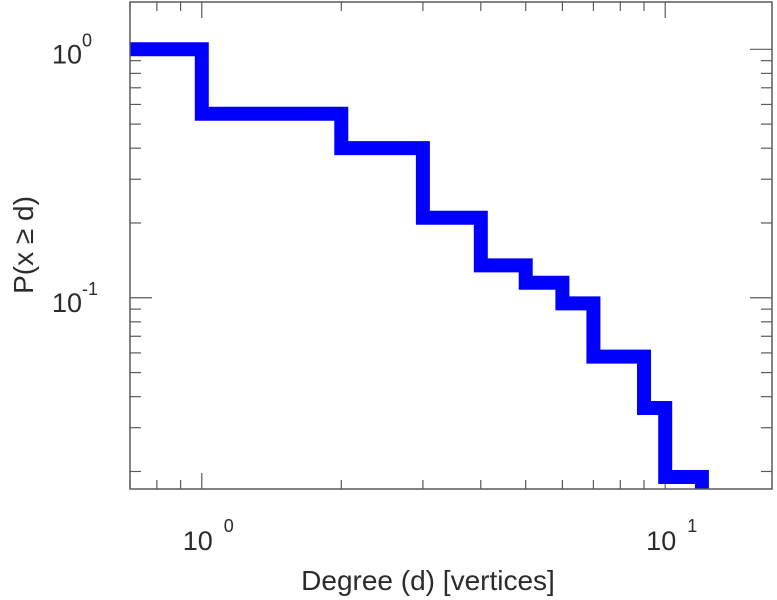 The image size is (777, 600). I want to click on x-tick-exponent: 0, so click(229, 526).